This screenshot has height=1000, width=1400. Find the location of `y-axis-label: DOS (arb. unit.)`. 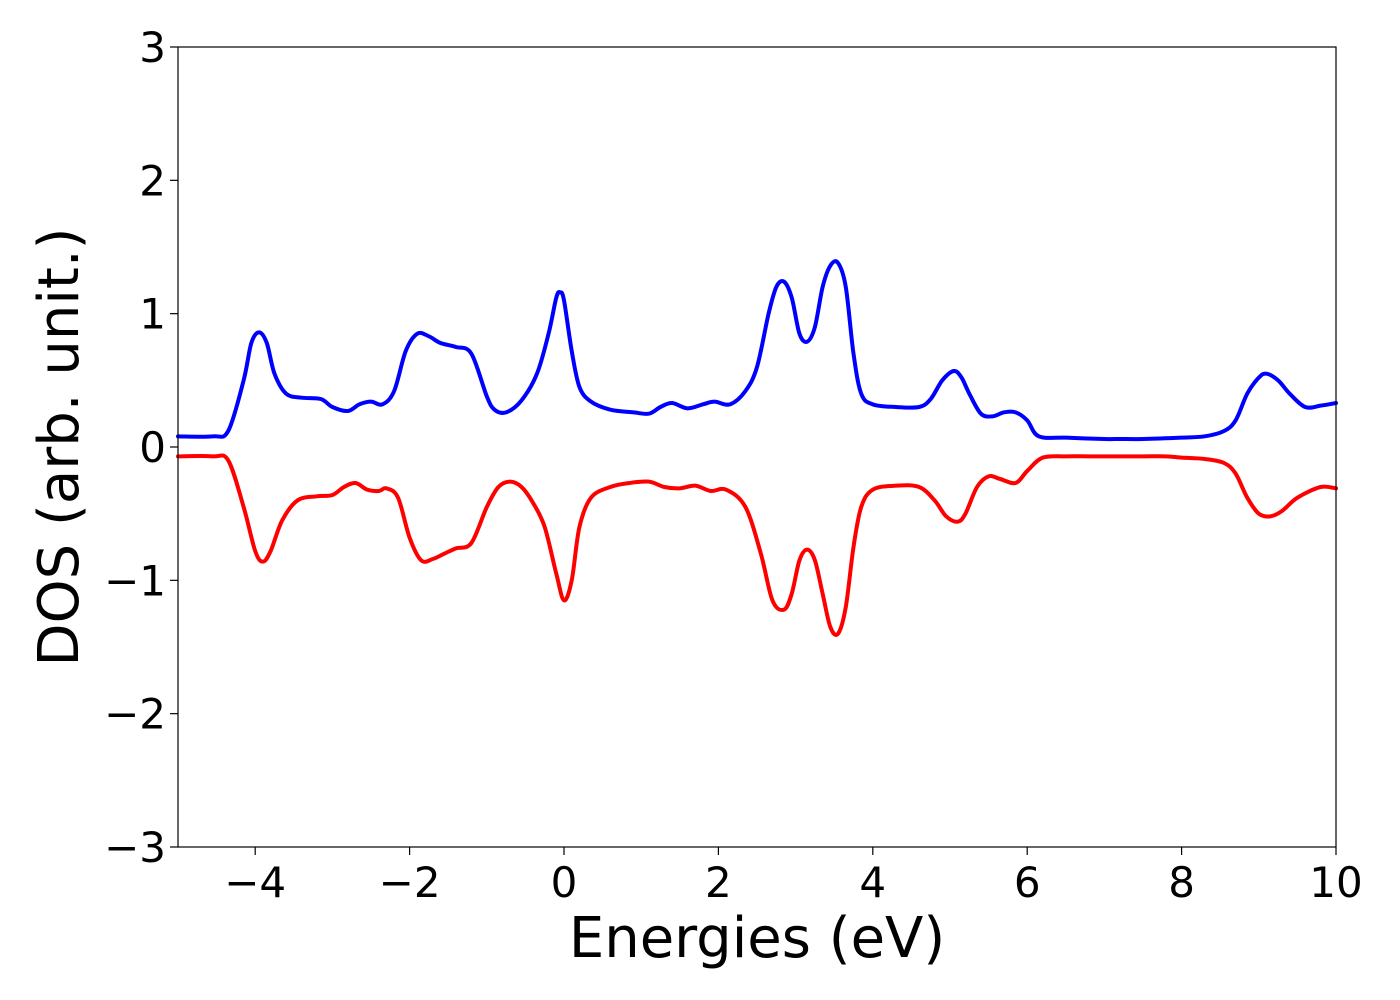

y-axis-label: DOS (arb. unit.) is located at coordinates (59, 446).